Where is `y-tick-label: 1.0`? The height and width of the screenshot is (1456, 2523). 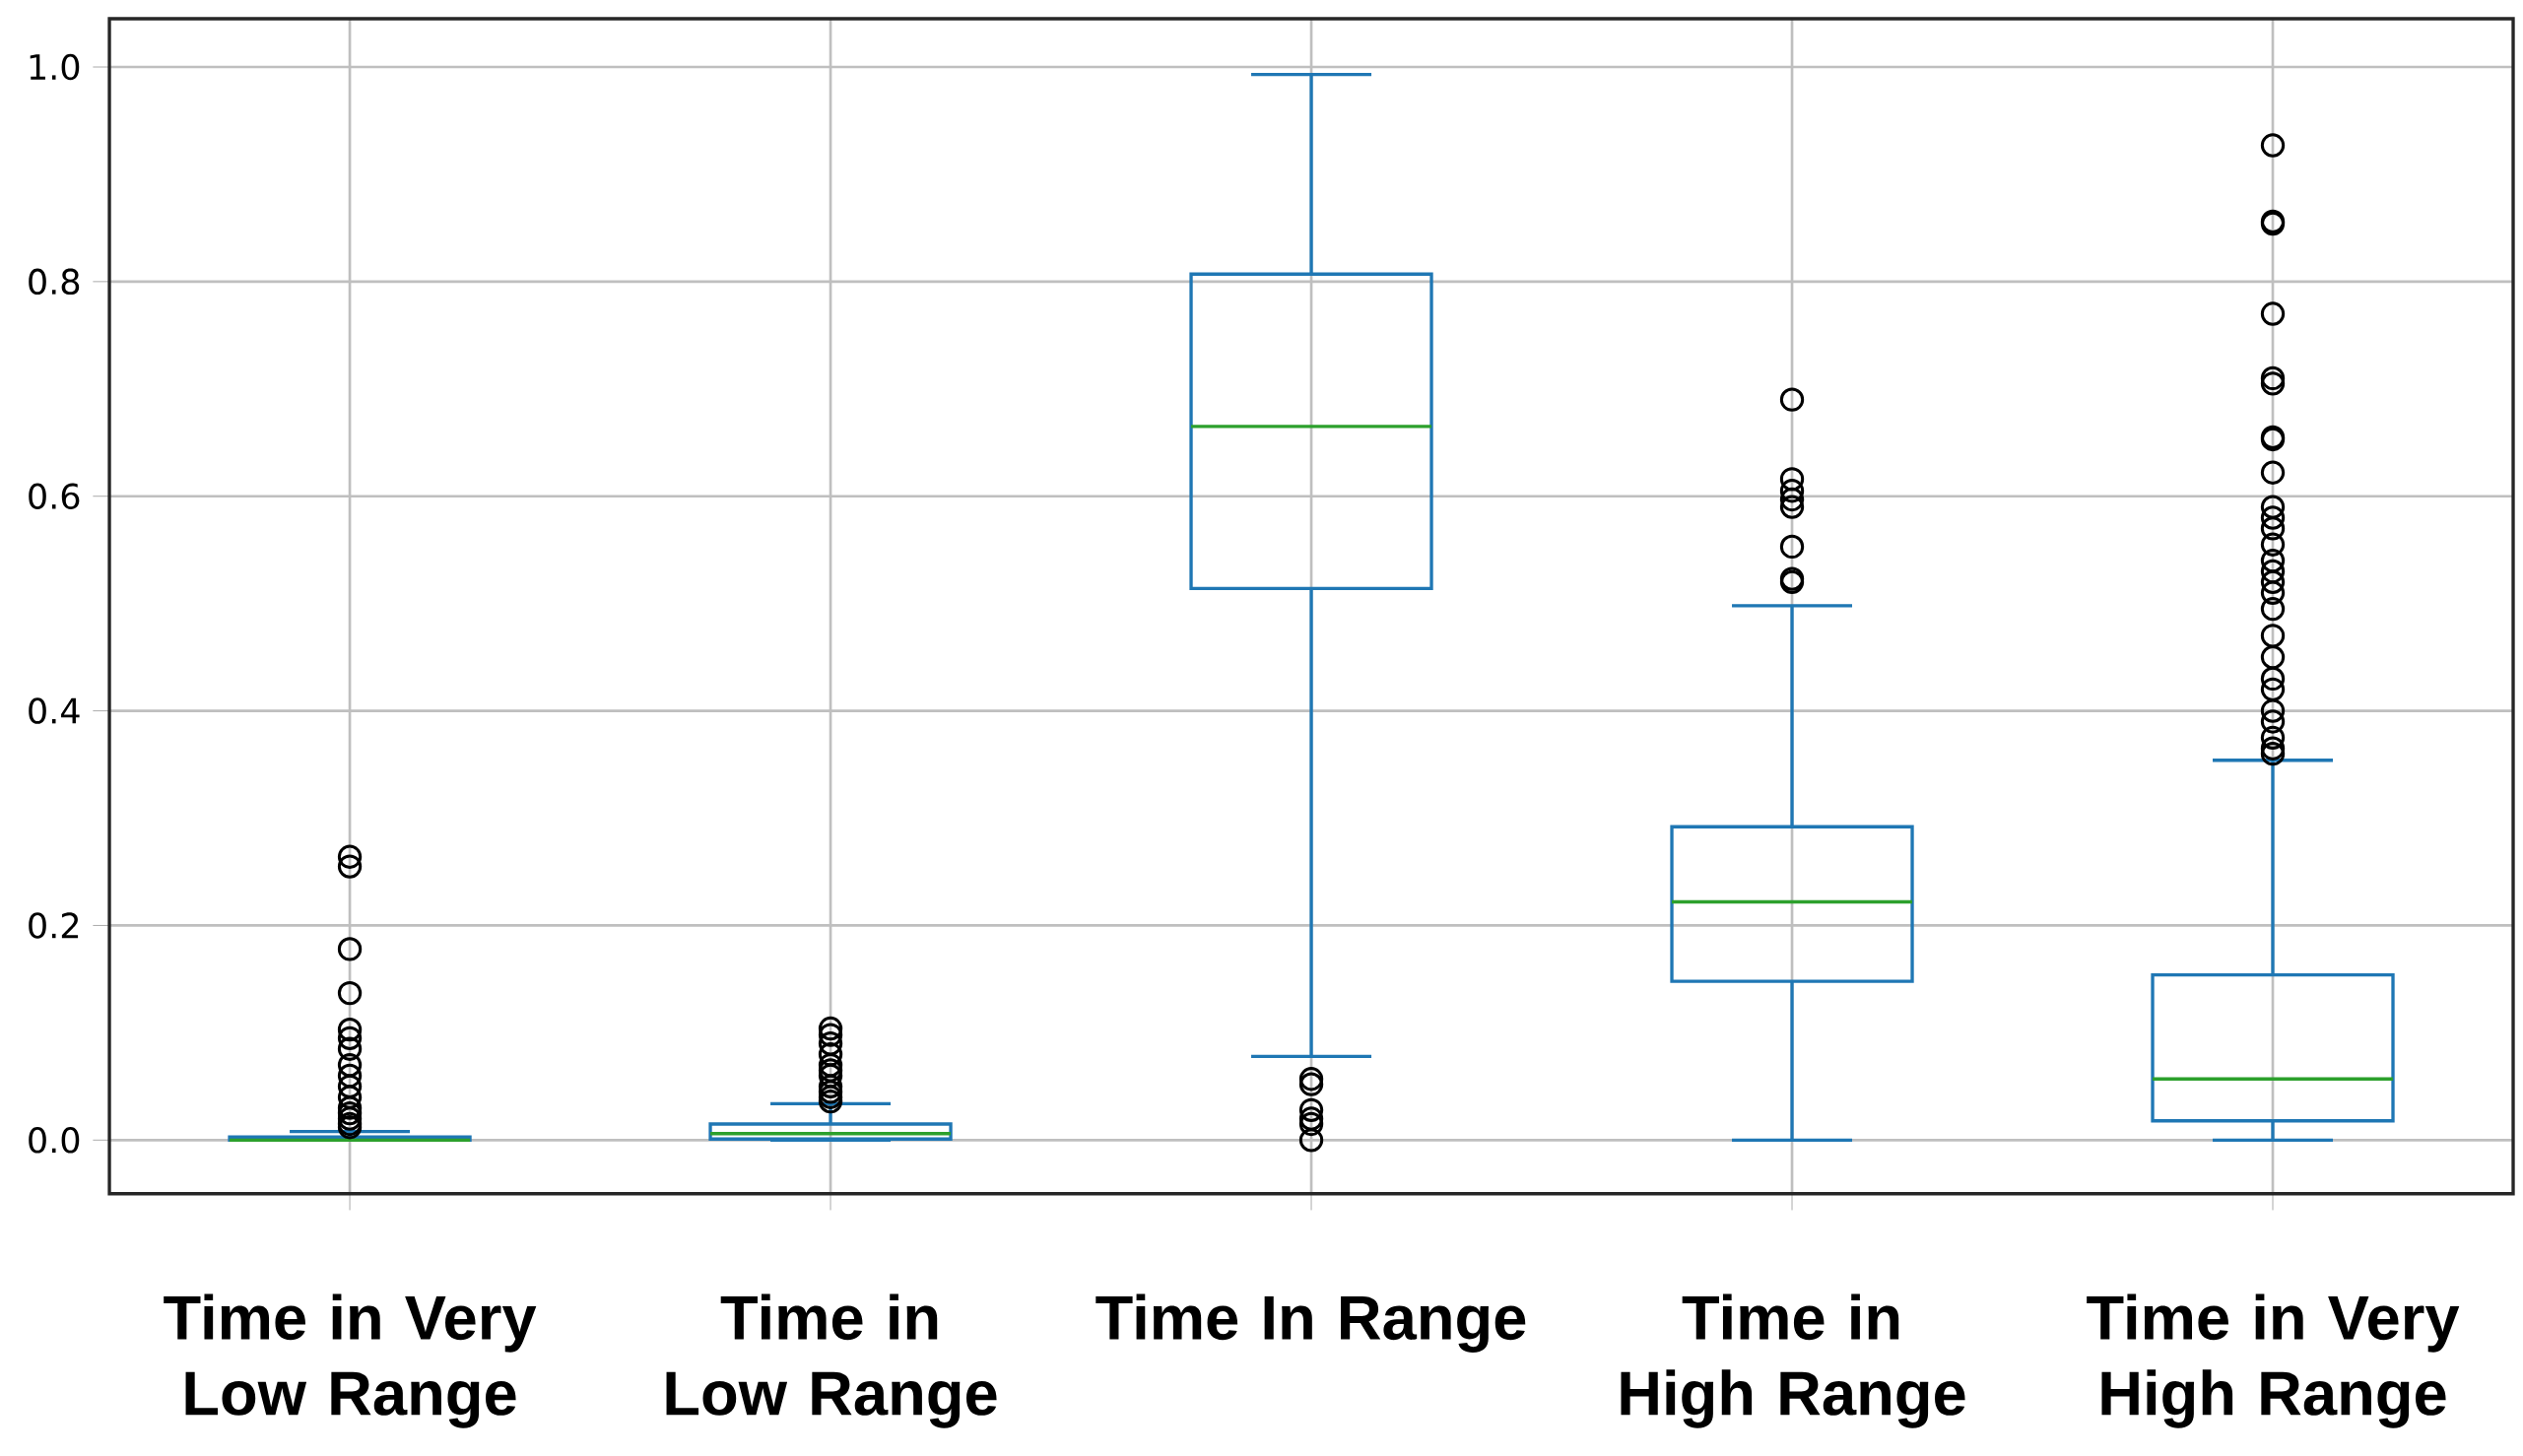
y-tick-label: 1.0 is located at coordinates (55, 67).